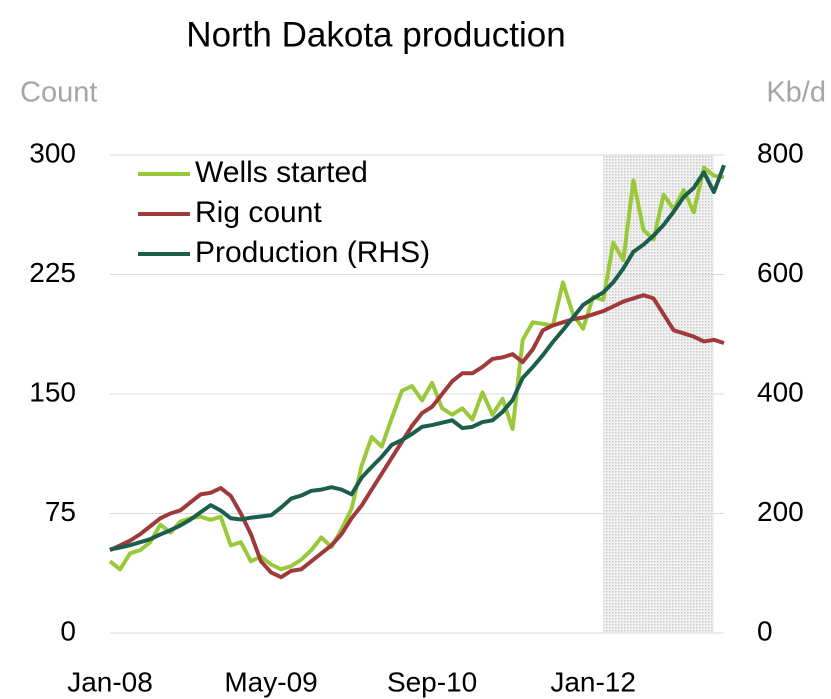 The image size is (831, 699). I want to click on legend-label: Wells started, so click(281, 172).